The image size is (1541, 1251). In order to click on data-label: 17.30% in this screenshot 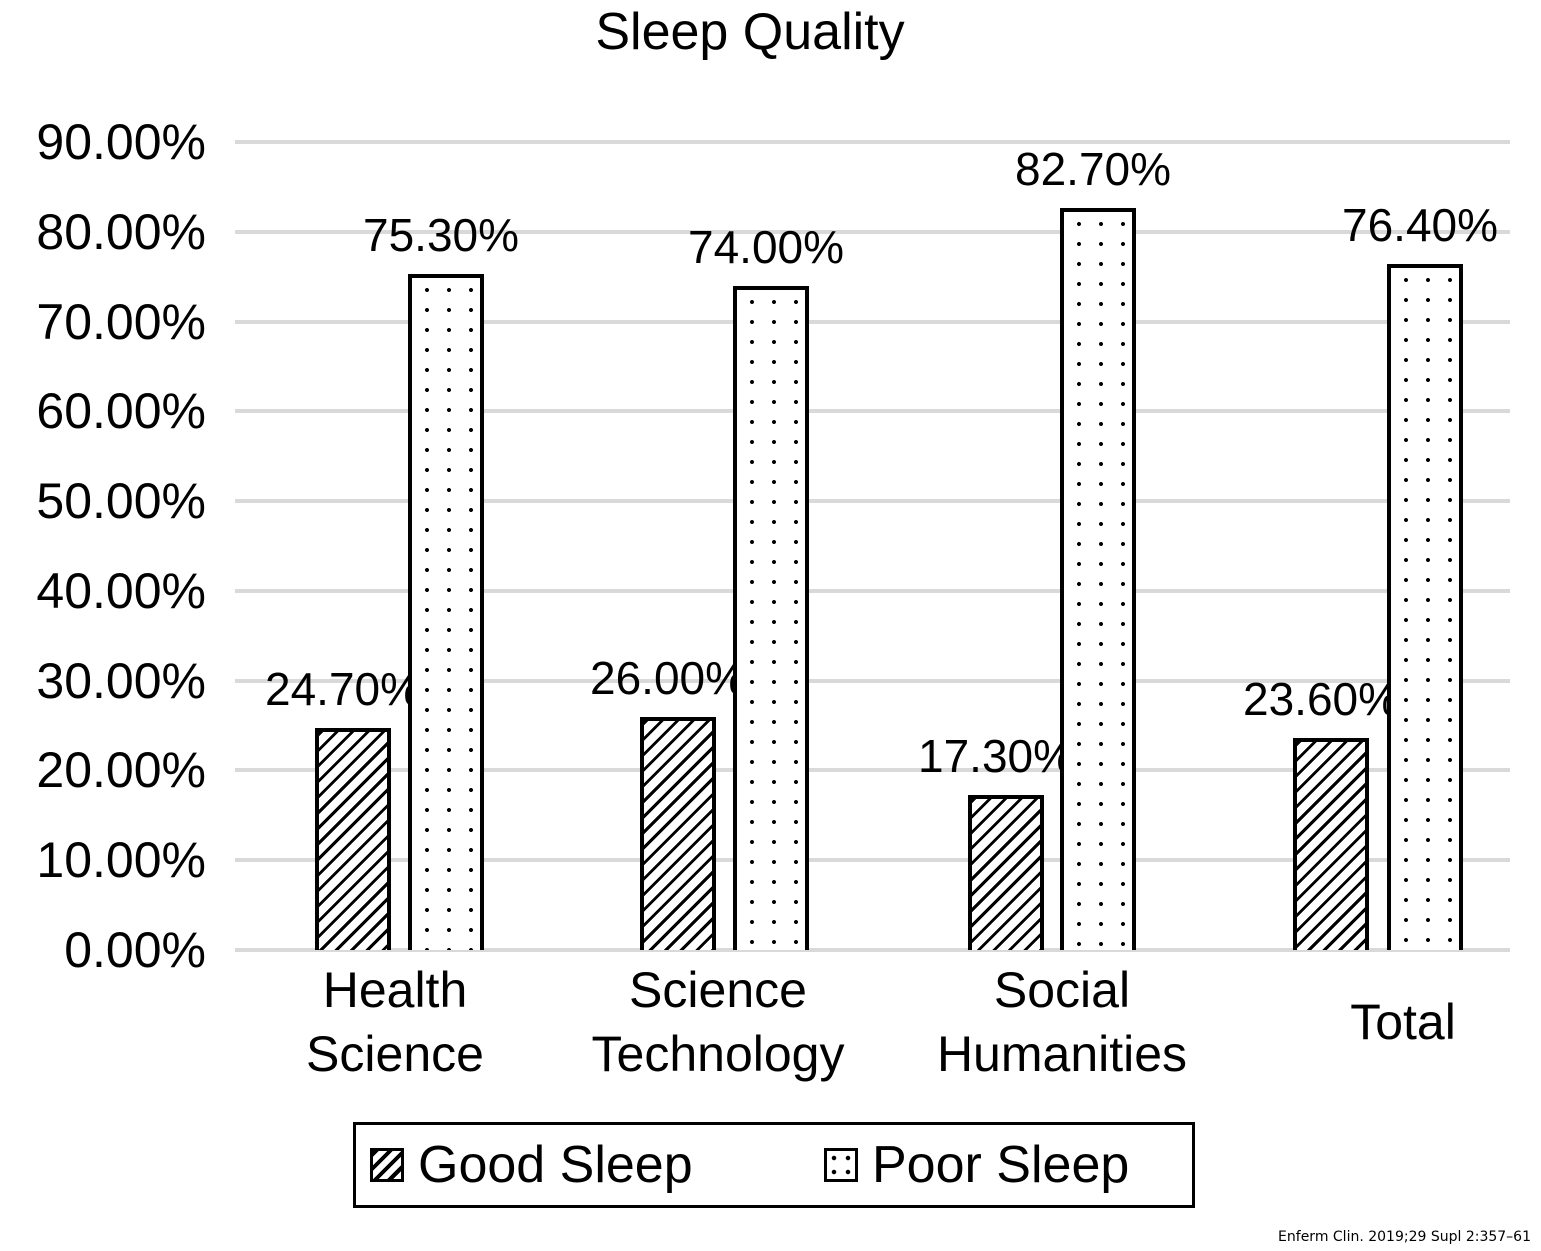, I will do `click(996, 755)`.